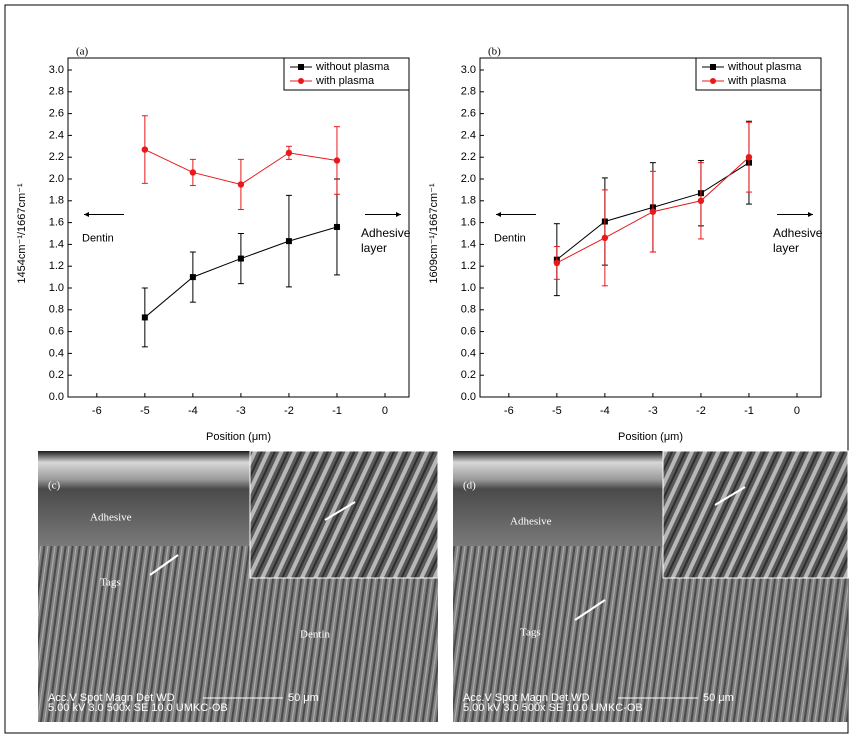 The width and height of the screenshot is (855, 738). Describe the element at coordinates (98, 238) in the screenshot. I see `annotation: Dentin` at that location.